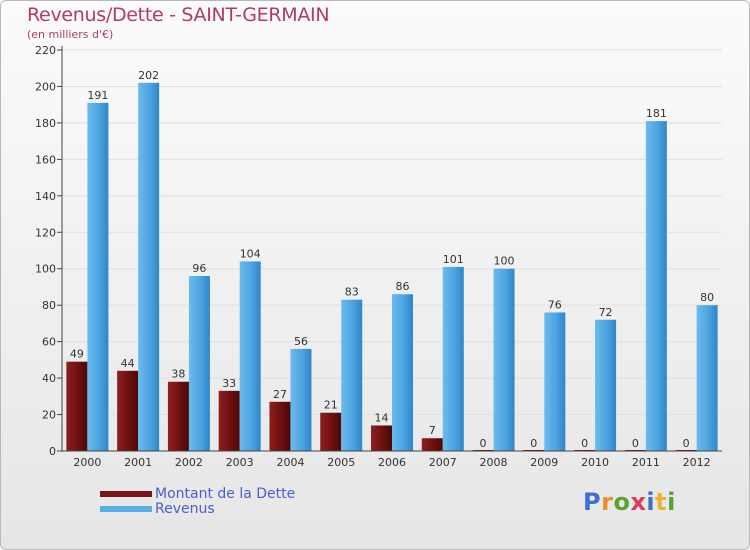 This screenshot has width=750, height=550. I want to click on data-label-dette: 44, so click(128, 363).